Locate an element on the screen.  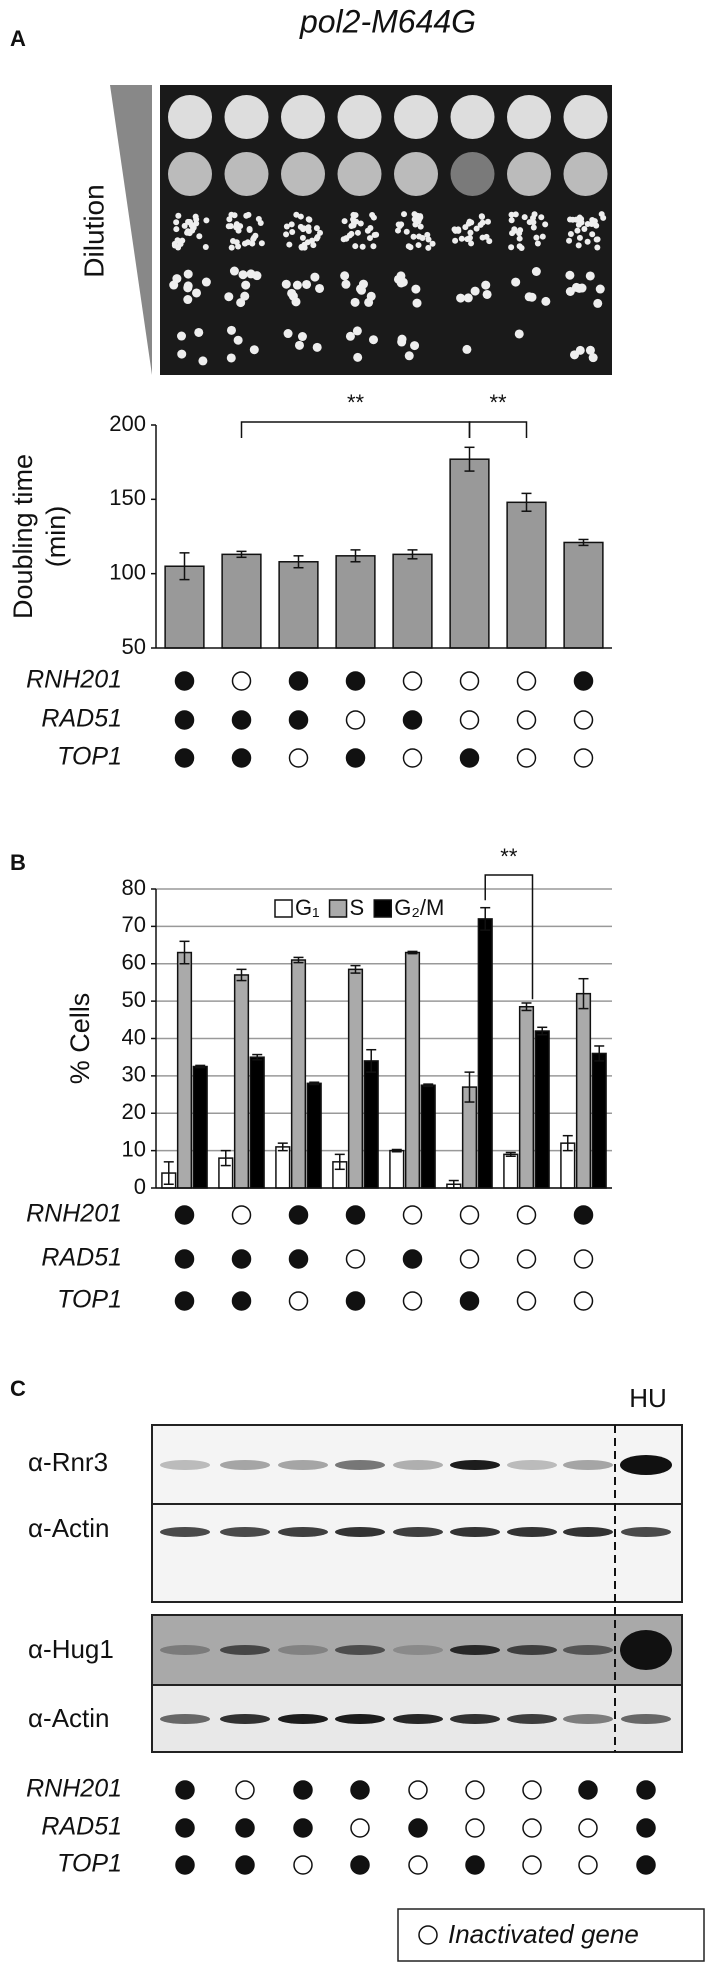
dilution-wedge is located at coordinates (131, 230).